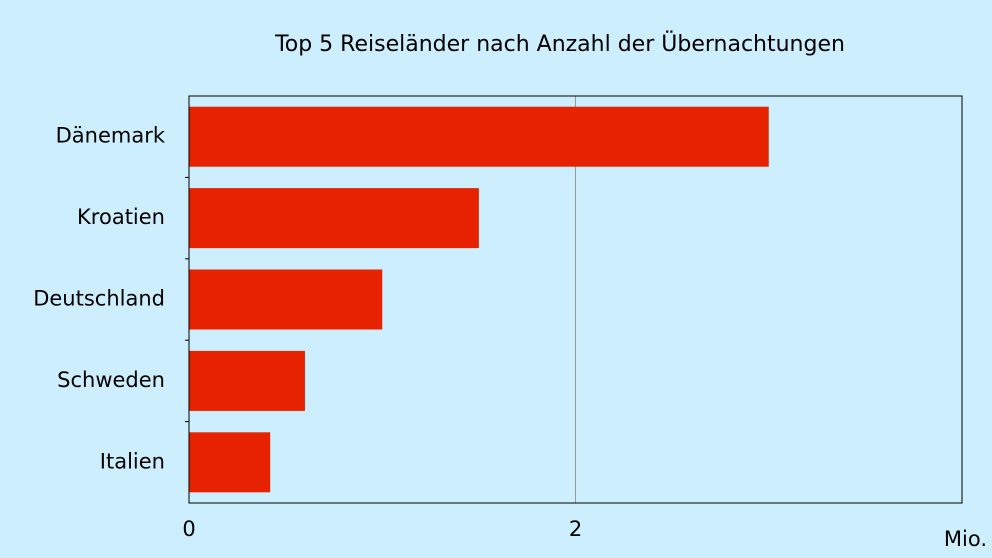 This screenshot has height=558, width=992. I want to click on y-tick-label: Deutschland, so click(99, 299).